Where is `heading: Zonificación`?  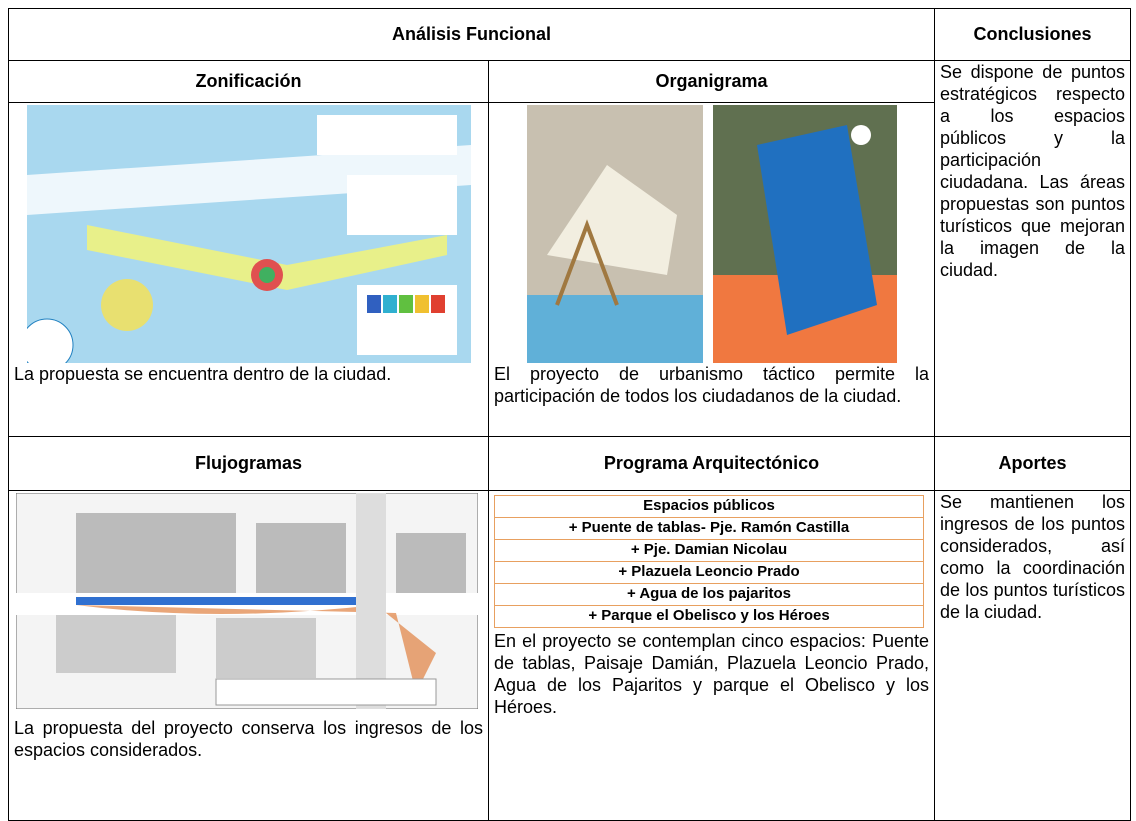 heading: Zonificación is located at coordinates (248, 81).